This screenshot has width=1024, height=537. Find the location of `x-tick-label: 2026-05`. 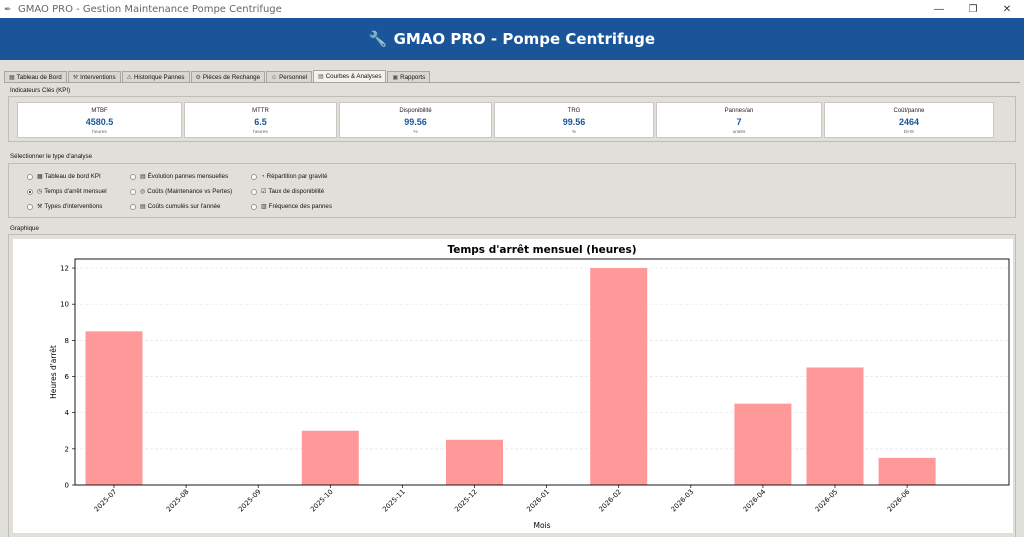

x-tick-label: 2026-05 is located at coordinates (827, 501).